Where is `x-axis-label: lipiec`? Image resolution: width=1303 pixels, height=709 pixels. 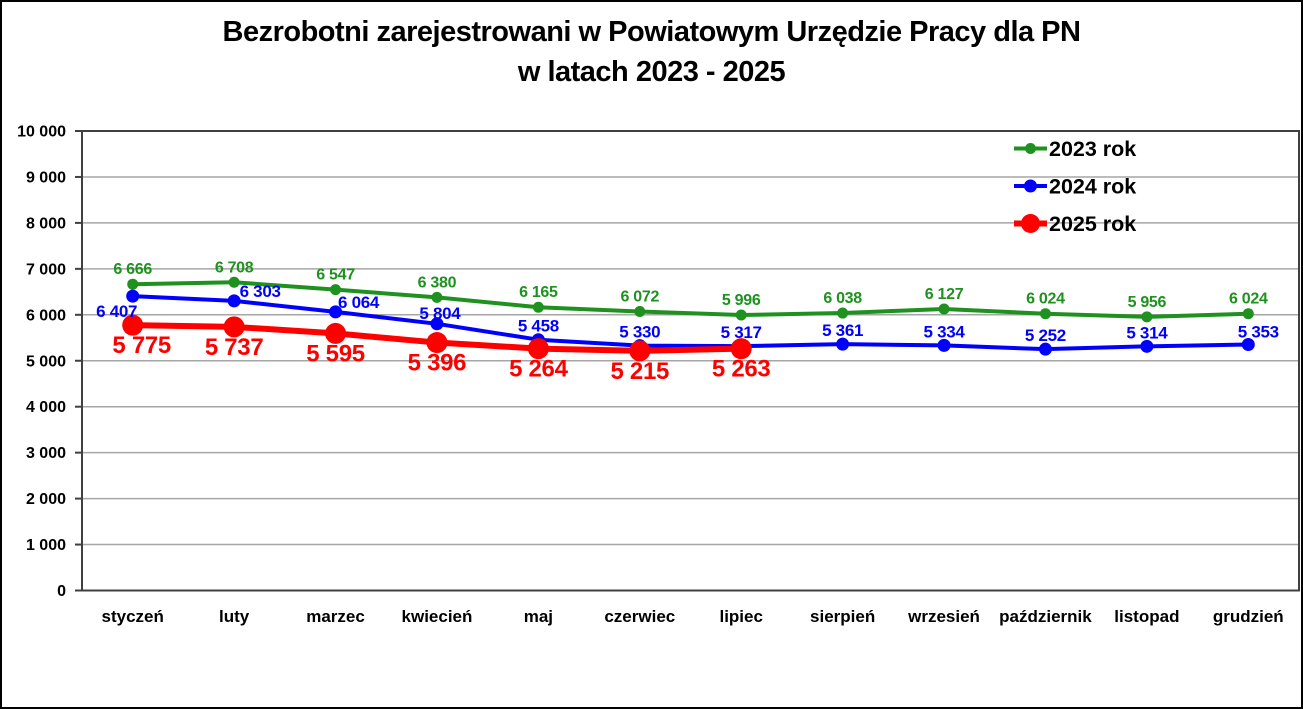 x-axis-label: lipiec is located at coordinates (740, 616).